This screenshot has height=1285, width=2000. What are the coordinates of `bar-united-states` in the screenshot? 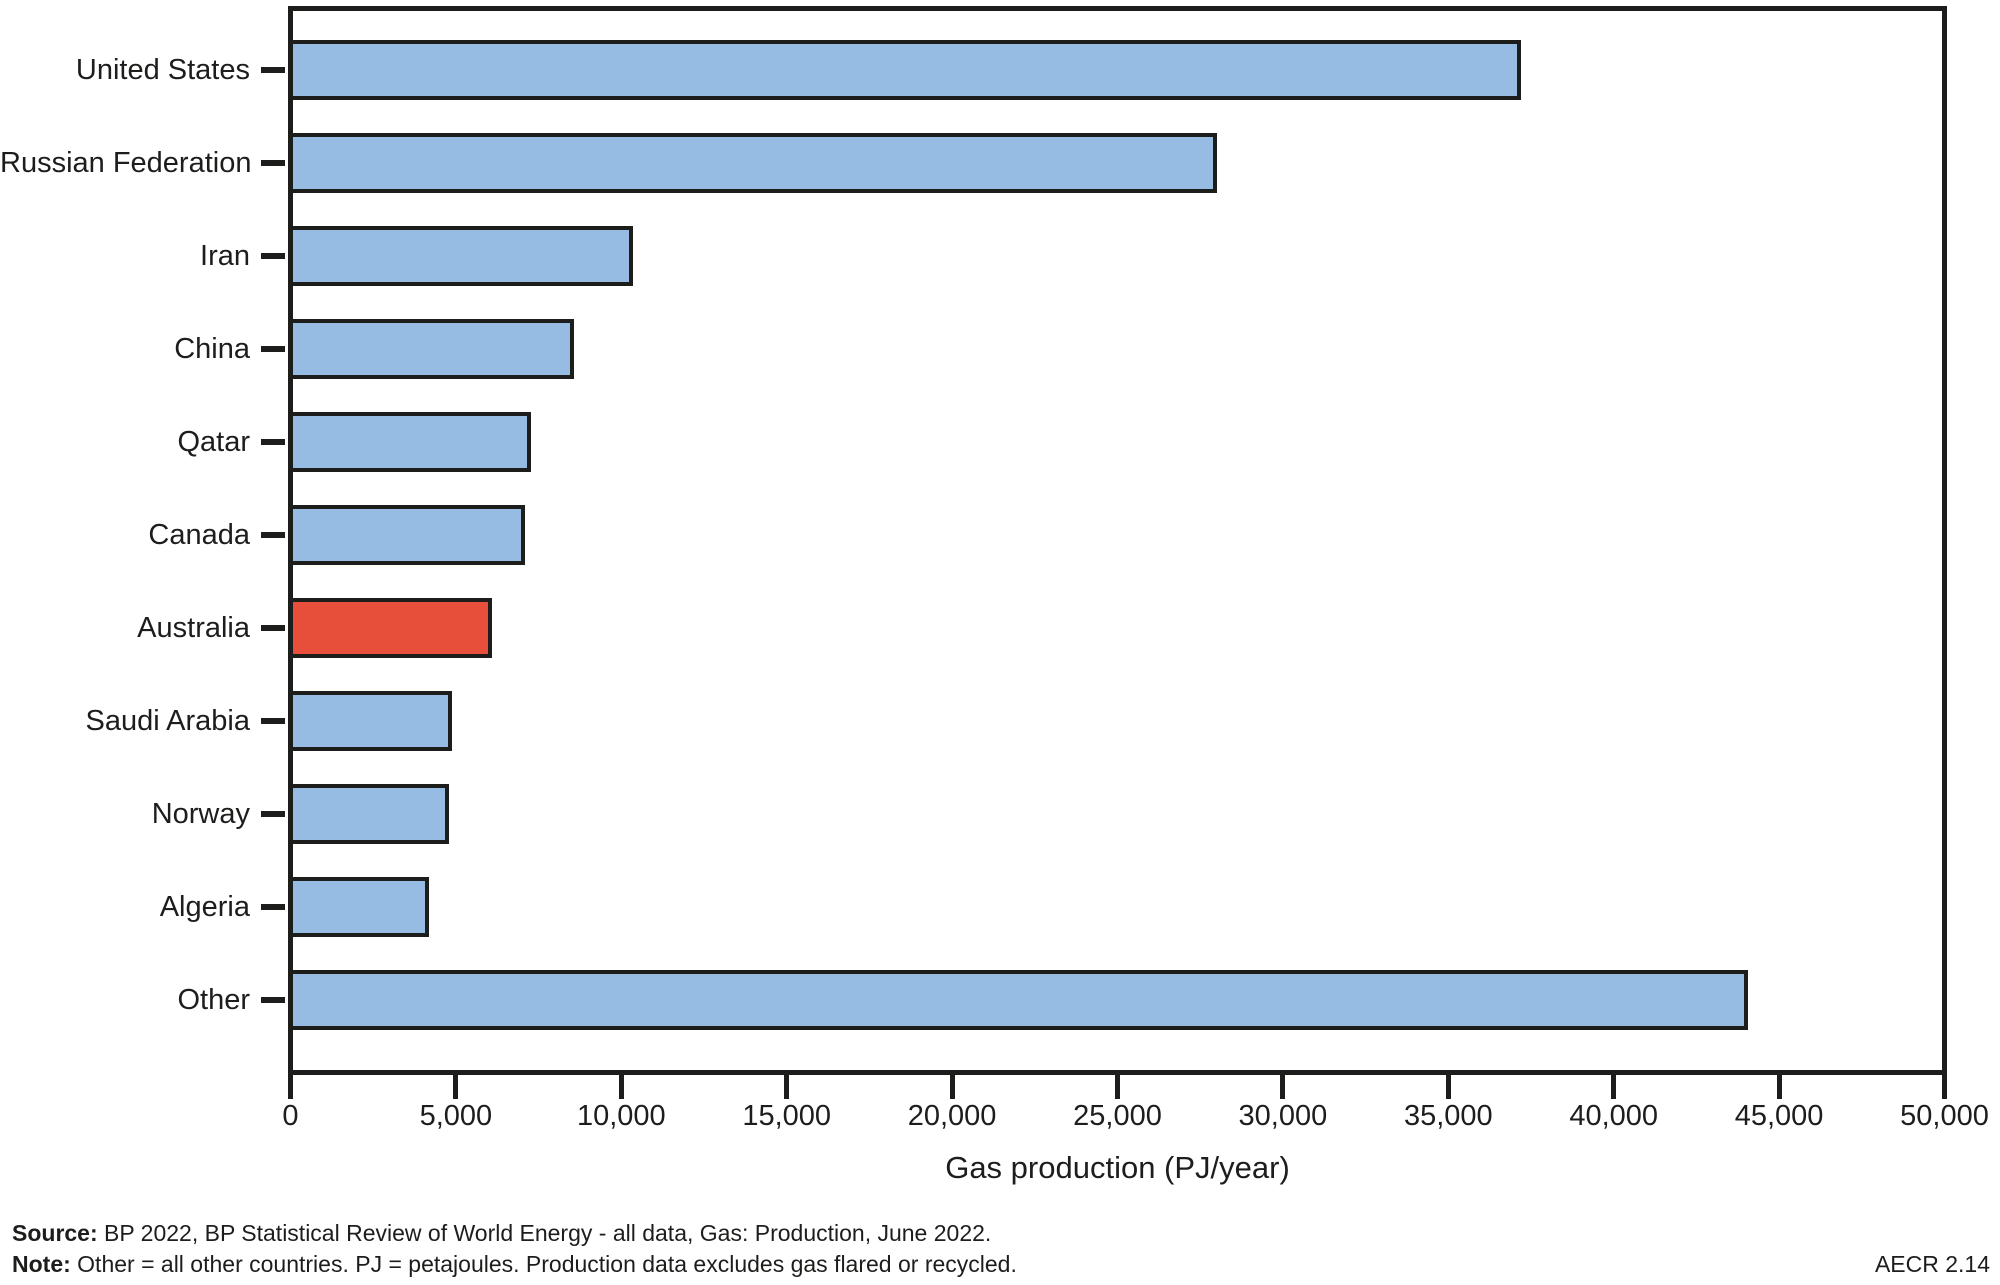 It's located at (907, 70).